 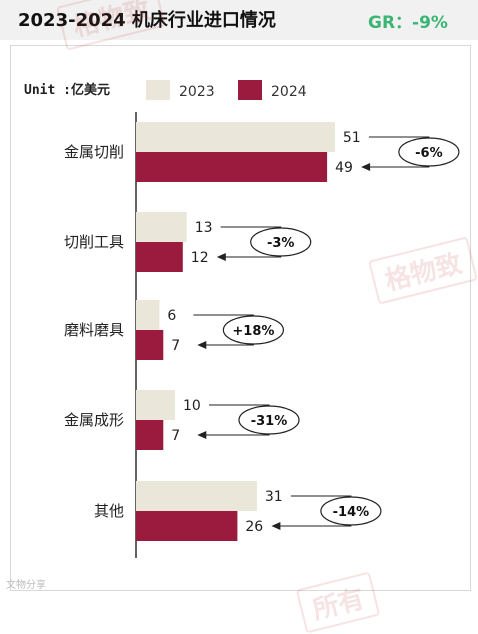 I want to click on category-label: 切削工具, so click(x=94, y=242).